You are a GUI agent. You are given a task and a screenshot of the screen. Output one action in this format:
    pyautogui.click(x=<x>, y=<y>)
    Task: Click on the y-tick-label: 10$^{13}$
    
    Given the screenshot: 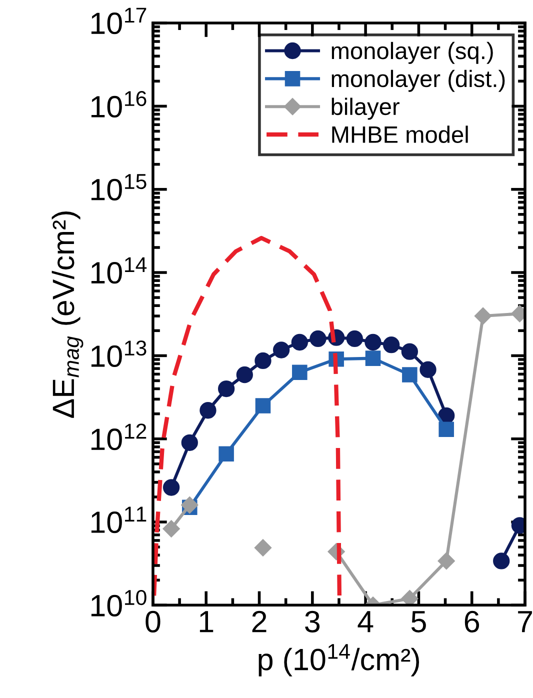 What is the action you would take?
    pyautogui.click(x=118, y=354)
    